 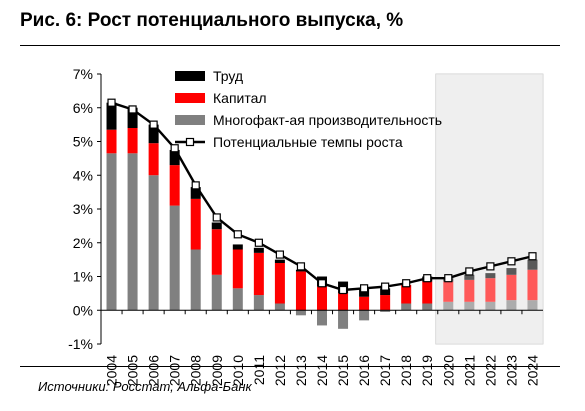 I want to click on bar-tfp-2006, so click(x=153, y=243).